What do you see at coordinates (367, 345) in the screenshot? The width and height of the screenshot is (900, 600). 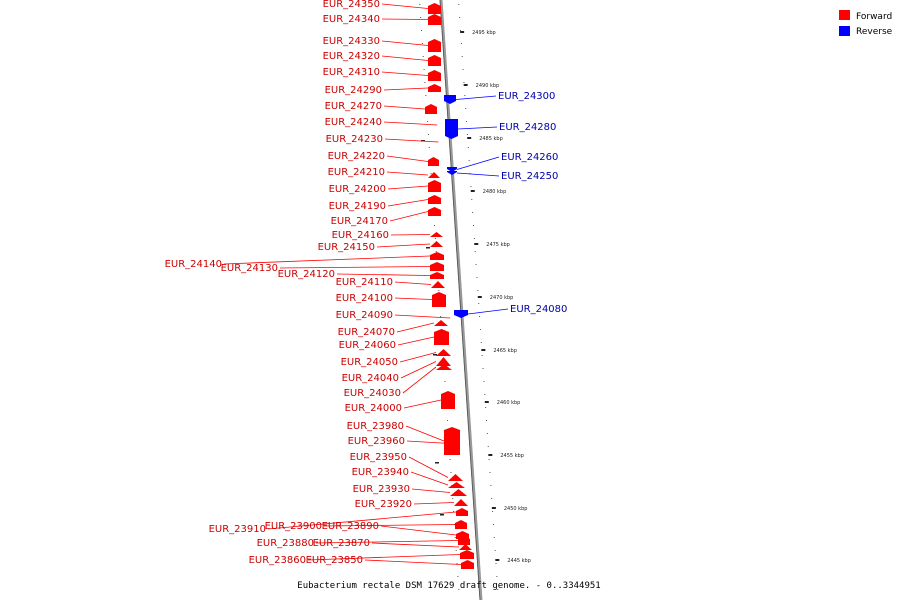 I see `gene-label-eur-24060: EUR_24060` at bounding box center [367, 345].